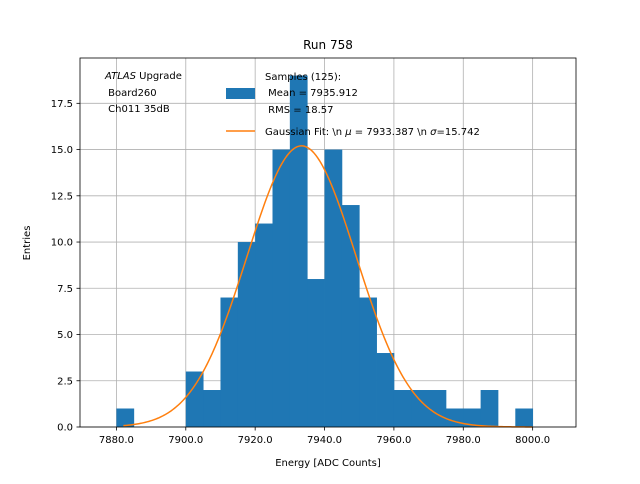  I want to click on atlas-annotation: ATLAS Upgrade Board260 Ch011 35dB, so click(143, 93).